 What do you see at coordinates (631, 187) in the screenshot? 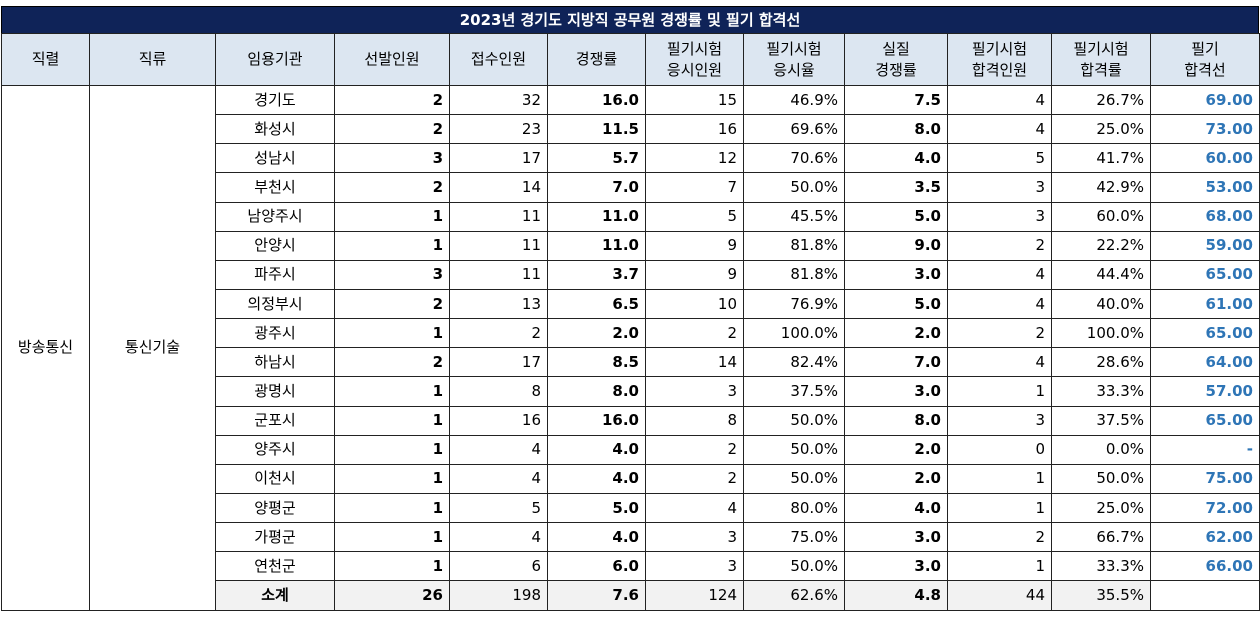
I see `table-row: 부천시 2 14 7.0 7 50.0% 3.5 3 42.9% 53.00` at bounding box center [631, 187].